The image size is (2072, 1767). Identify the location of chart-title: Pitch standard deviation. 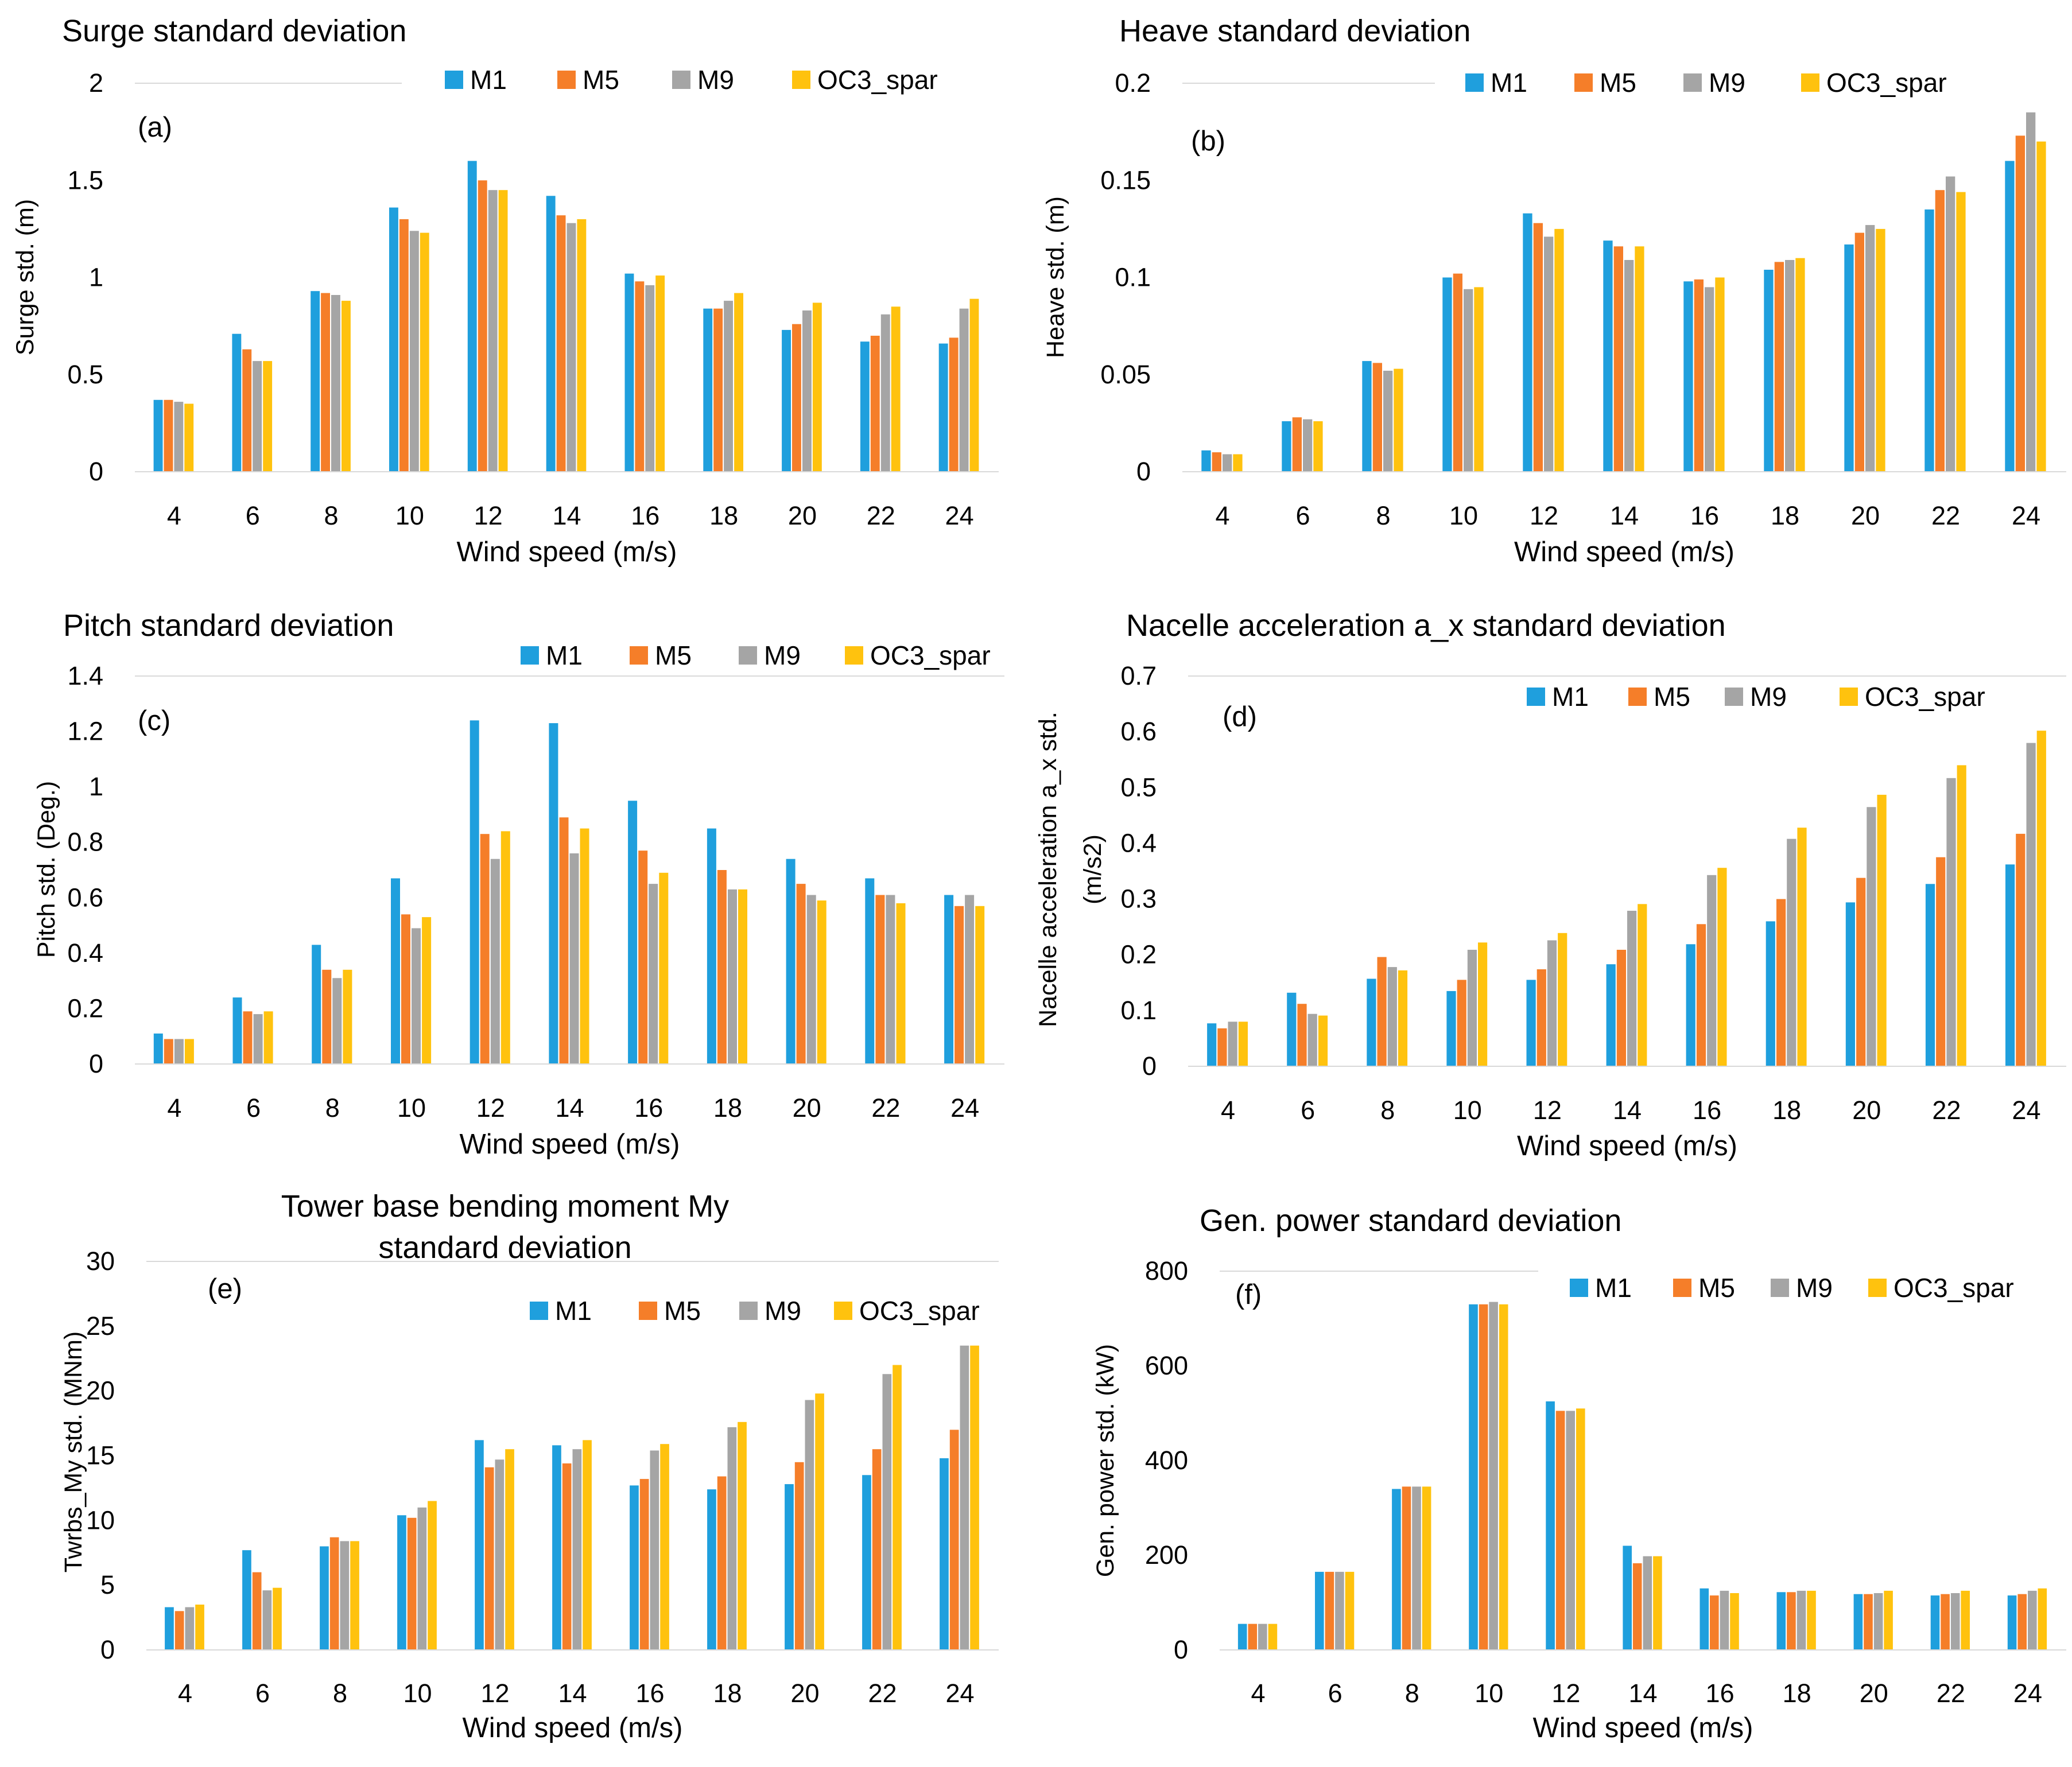
(228, 625).